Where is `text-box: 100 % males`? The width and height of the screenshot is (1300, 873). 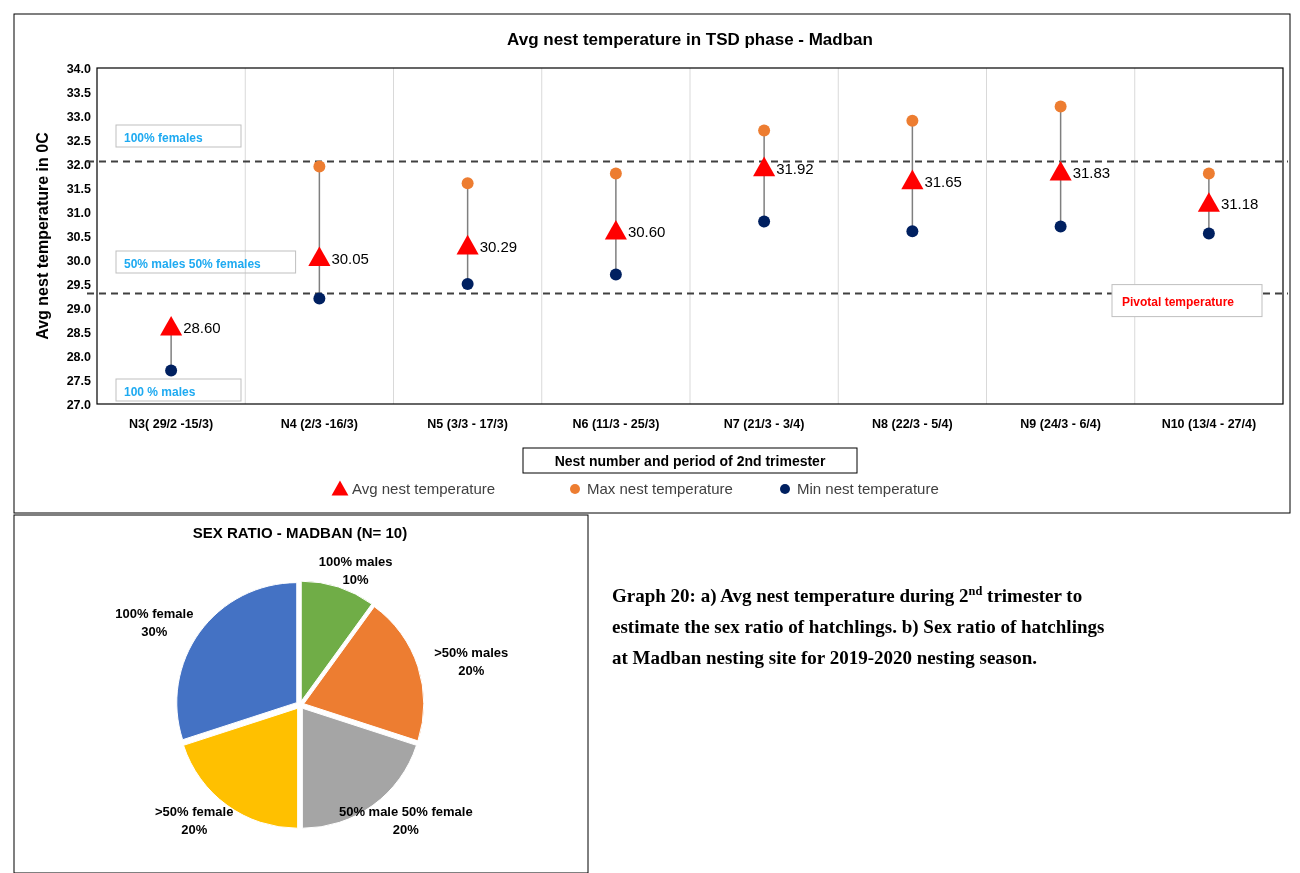 text-box: 100 % males is located at coordinates (178, 390).